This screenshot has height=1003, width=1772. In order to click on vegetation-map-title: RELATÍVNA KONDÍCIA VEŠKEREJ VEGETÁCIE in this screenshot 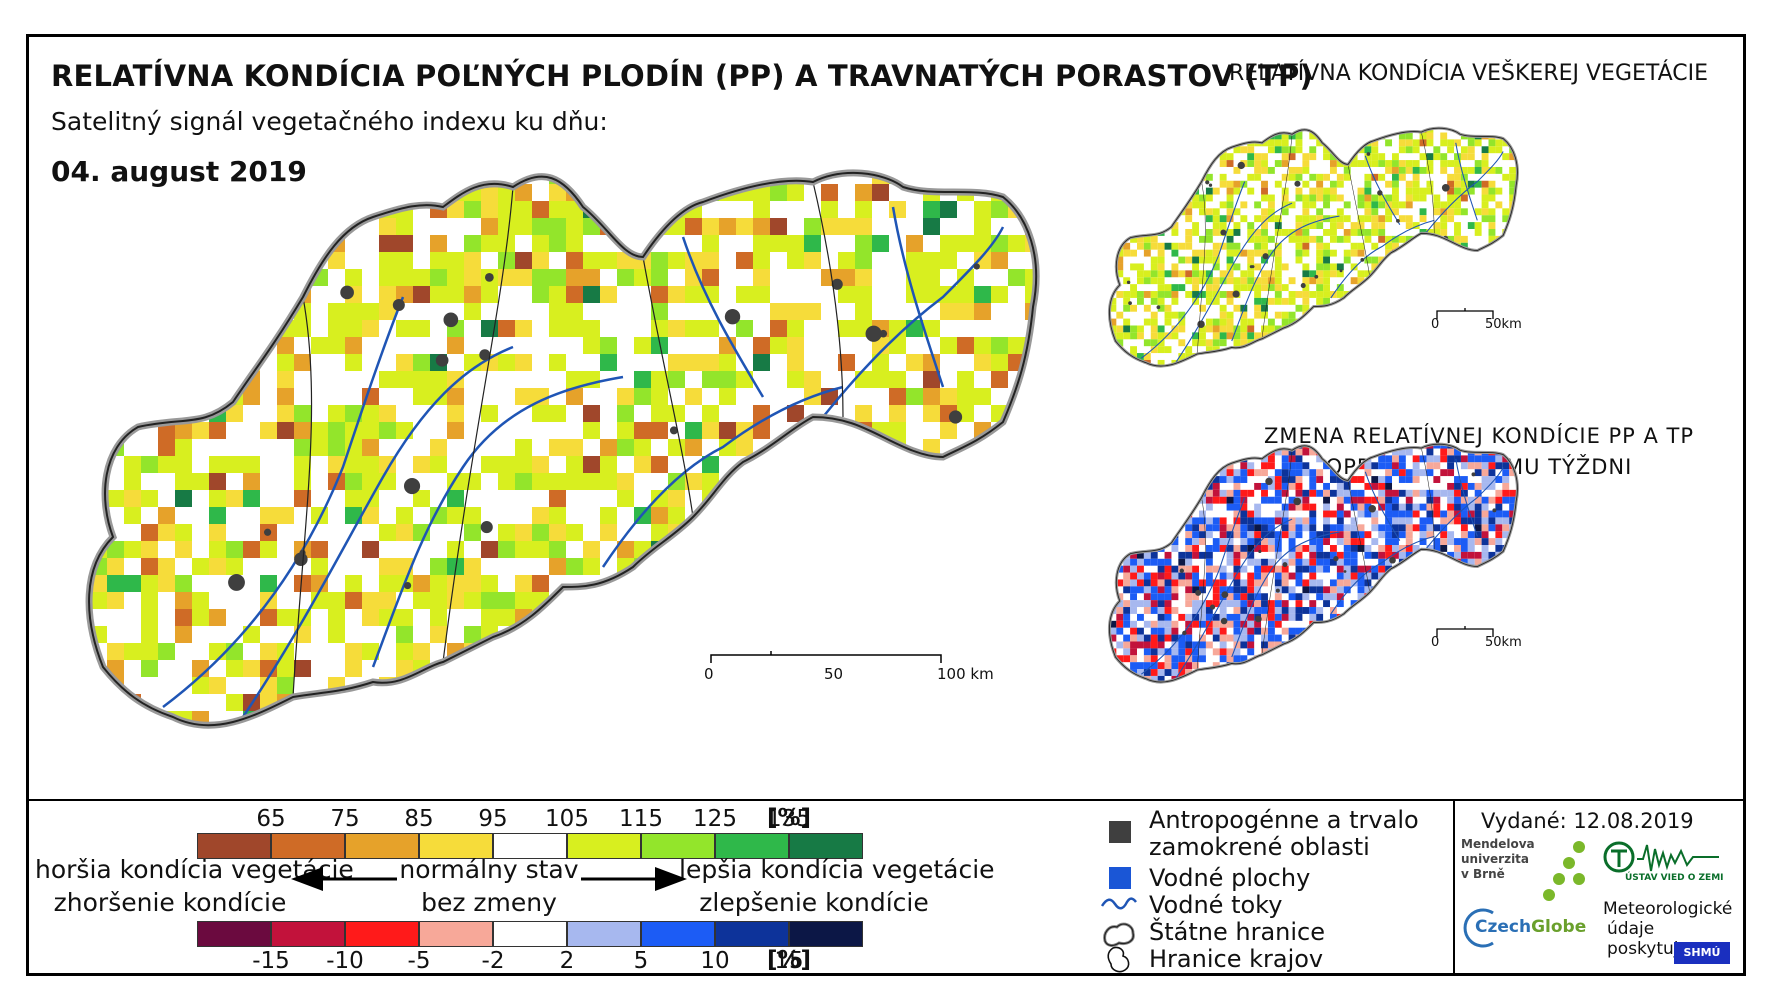, I will do `click(1469, 73)`.